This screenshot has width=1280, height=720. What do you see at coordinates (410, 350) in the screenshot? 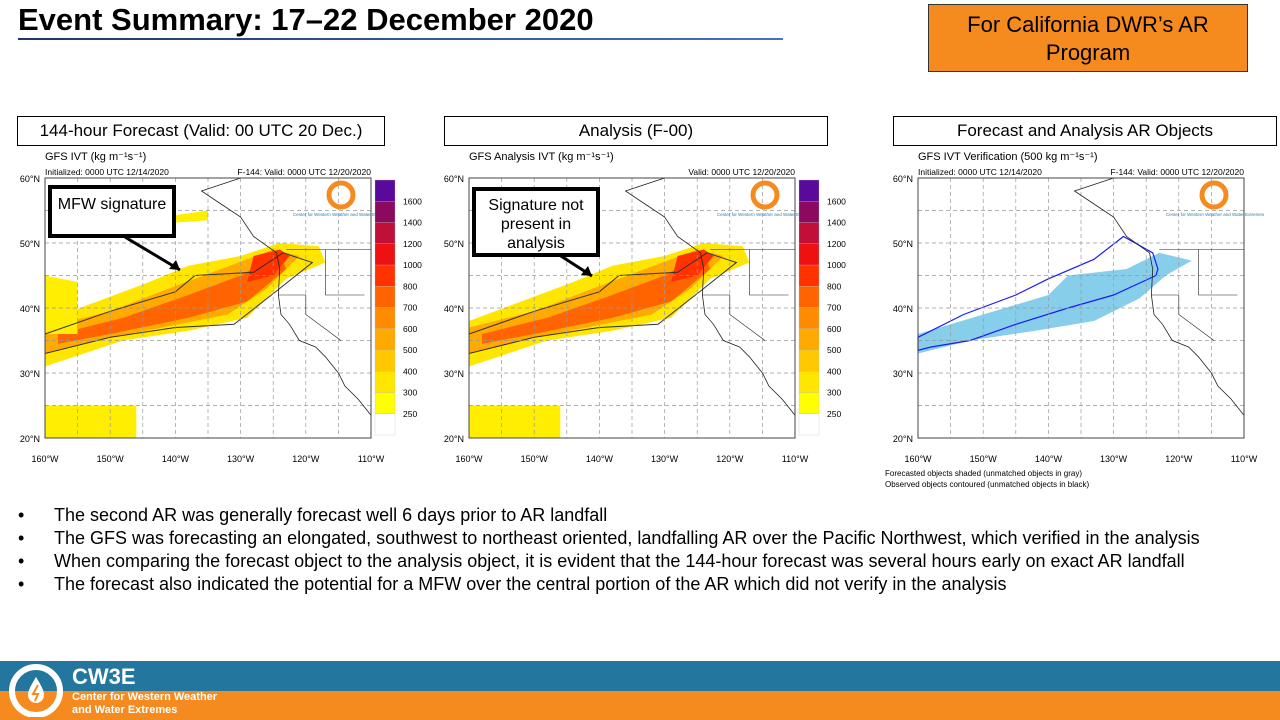
I see `colorbar-label: 500` at bounding box center [410, 350].